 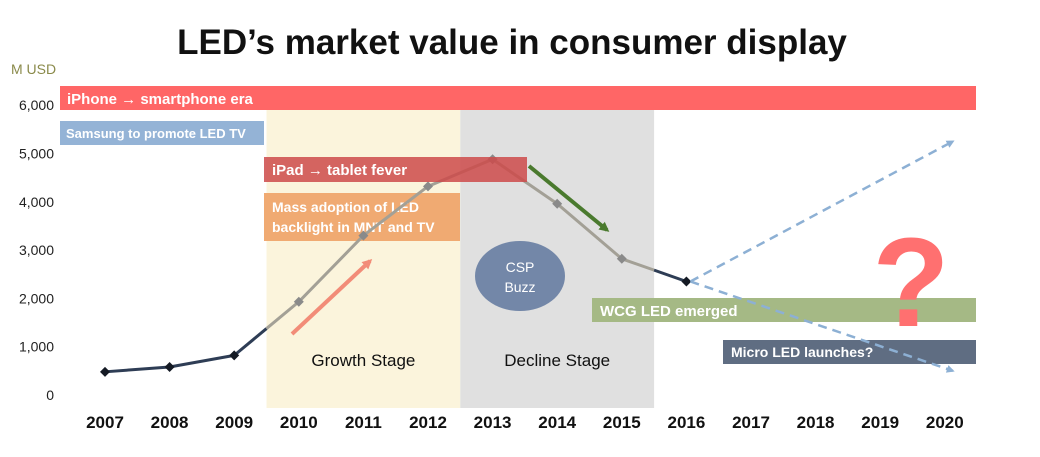 I want to click on y-tick-label: 1,000, so click(x=36, y=347).